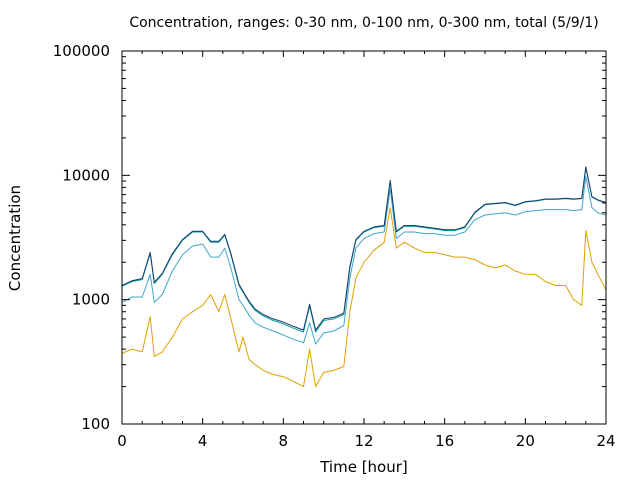 The width and height of the screenshot is (640, 484). What do you see at coordinates (363, 441) in the screenshot?
I see `x-tick-label: 12` at bounding box center [363, 441].